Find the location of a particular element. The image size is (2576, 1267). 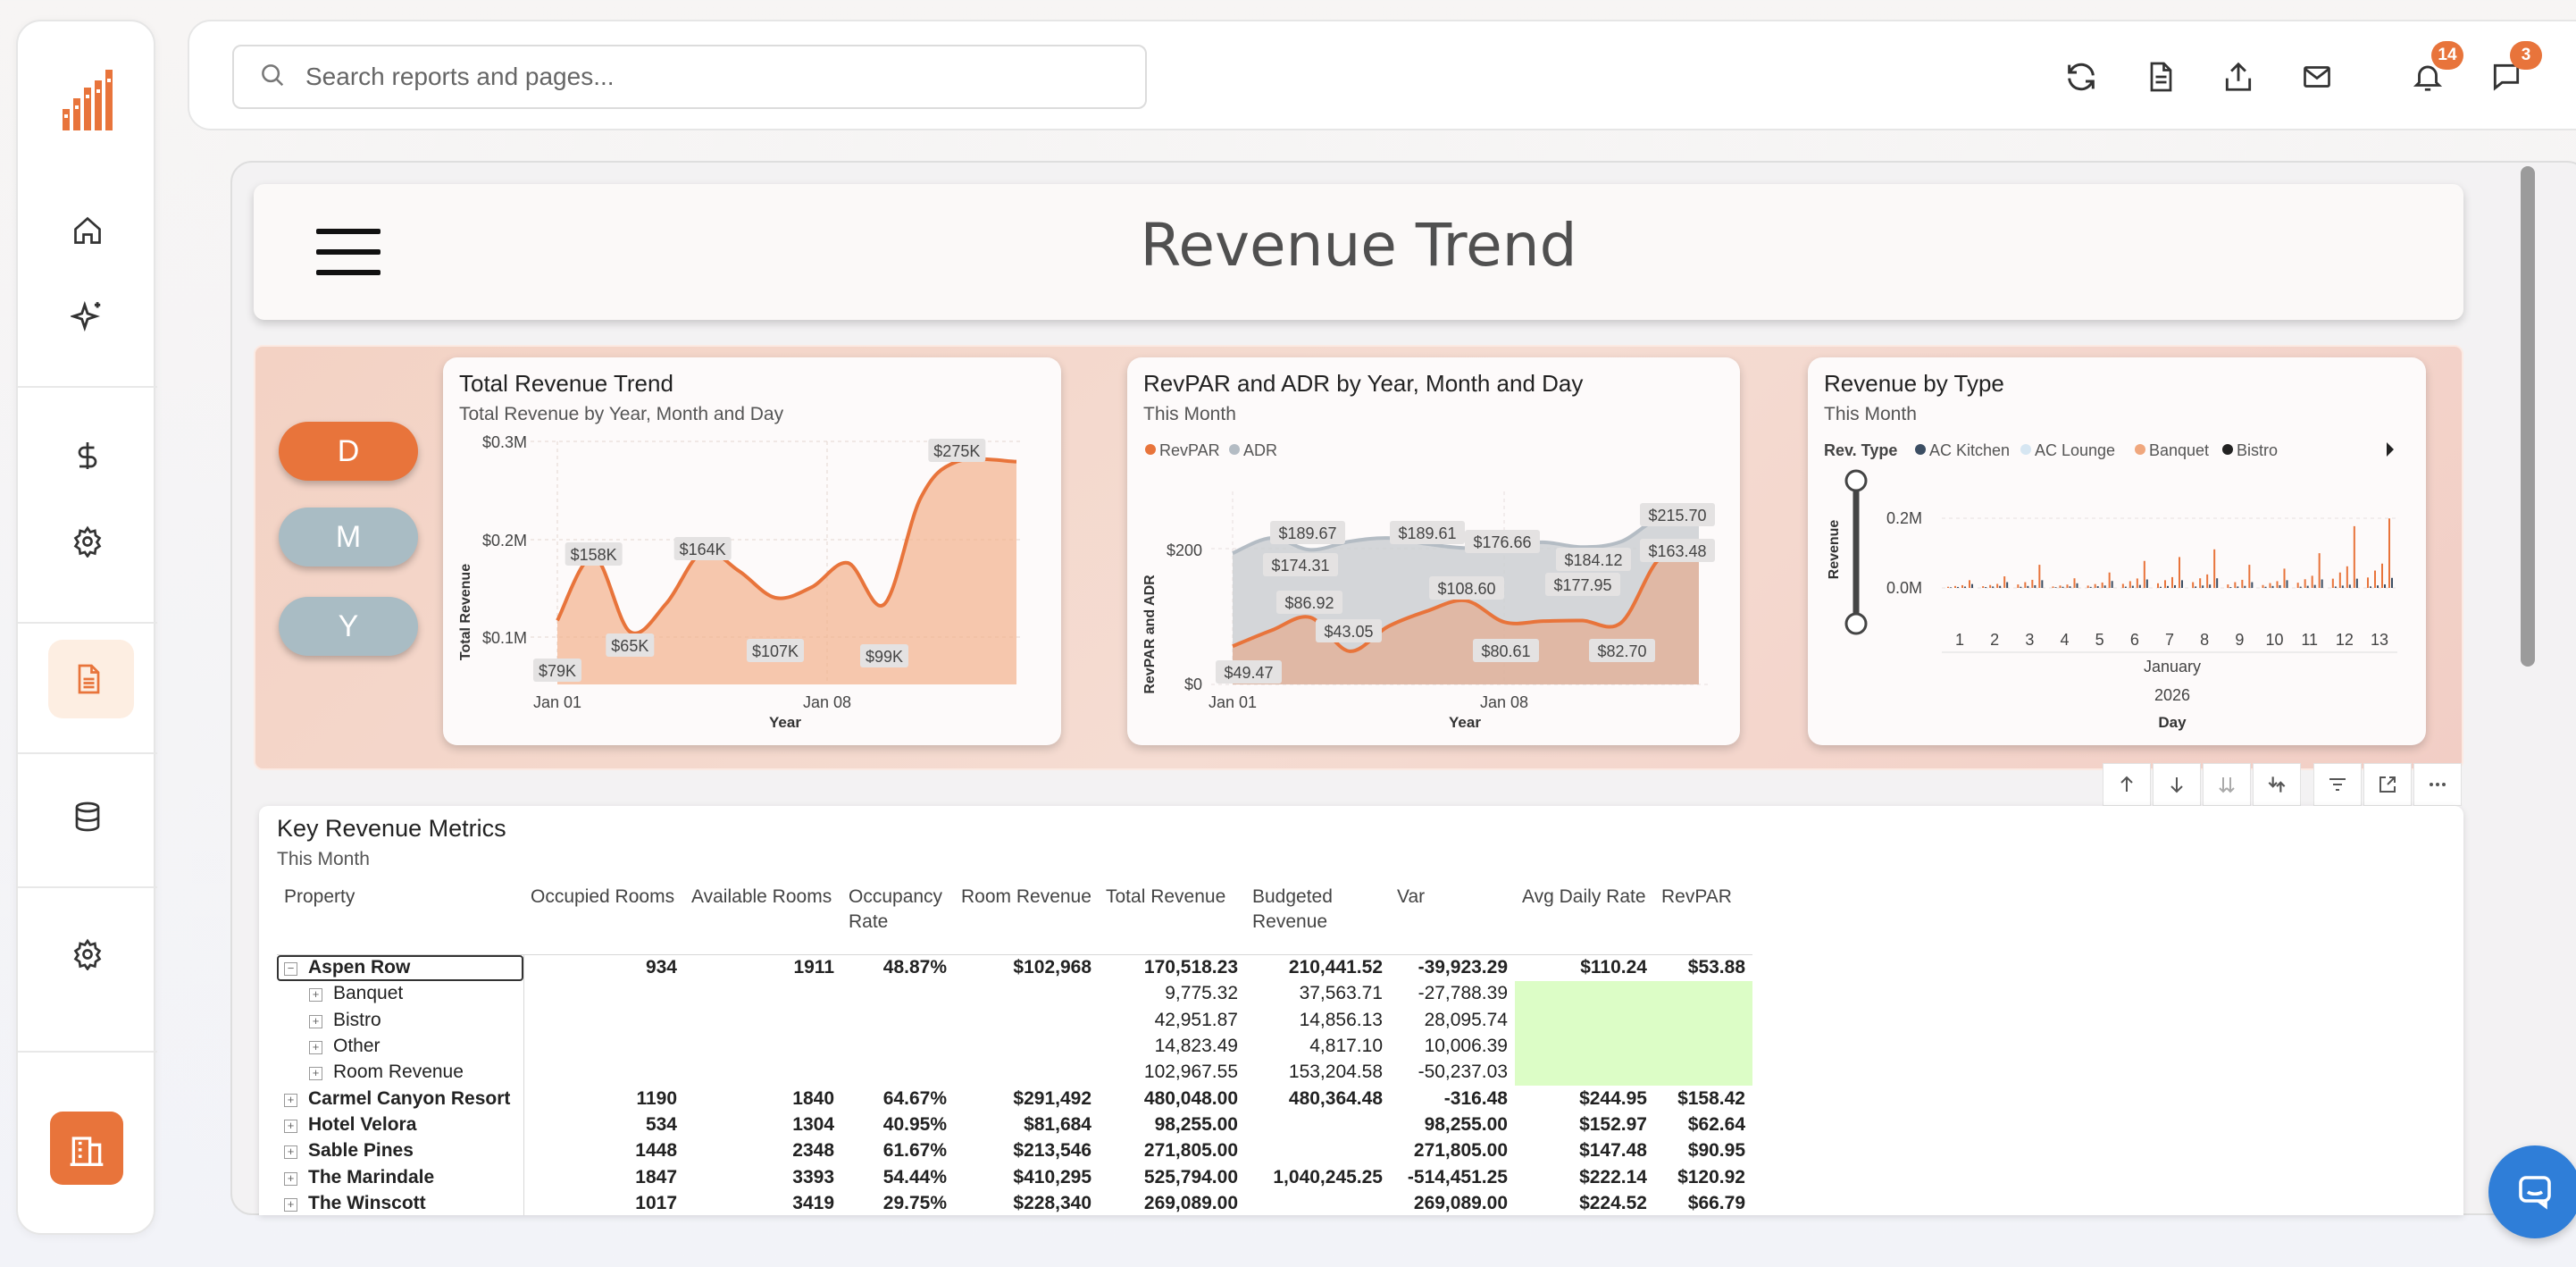

database-icon is located at coordinates (88, 817).